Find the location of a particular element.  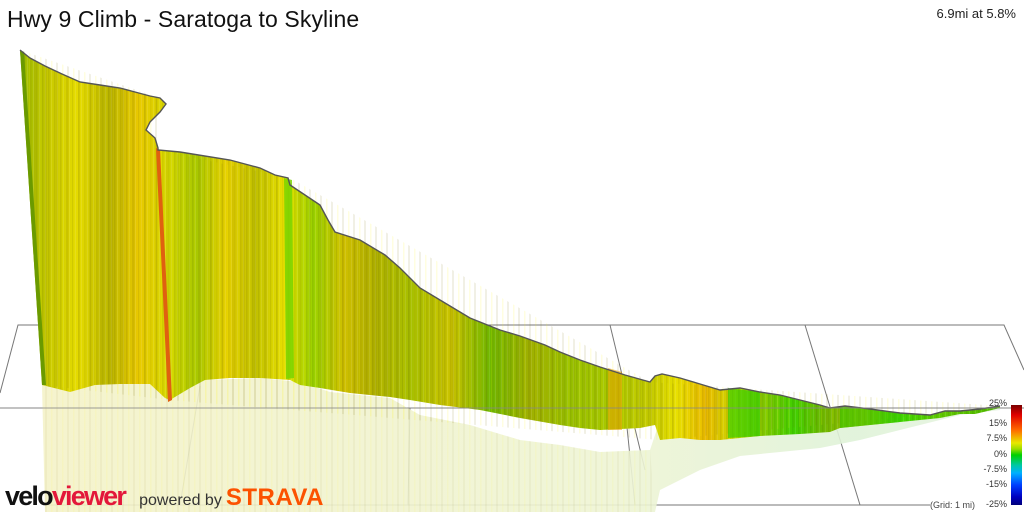

powered-by-label: powered by is located at coordinates (180, 500).